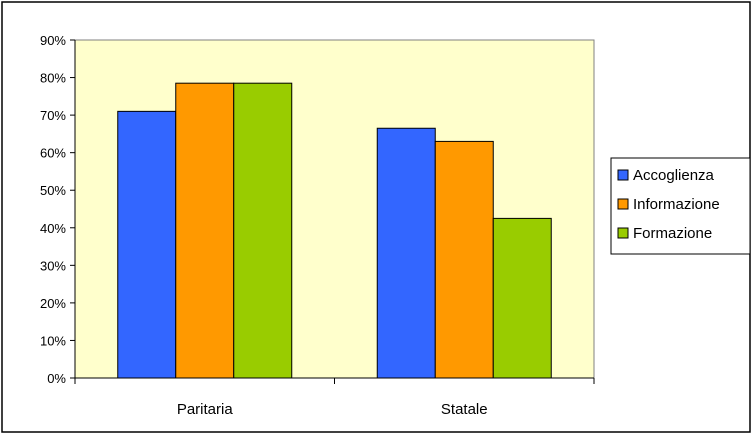 The image size is (753, 435). Describe the element at coordinates (56, 378) in the screenshot. I see `y-tick-label: 0%` at that location.